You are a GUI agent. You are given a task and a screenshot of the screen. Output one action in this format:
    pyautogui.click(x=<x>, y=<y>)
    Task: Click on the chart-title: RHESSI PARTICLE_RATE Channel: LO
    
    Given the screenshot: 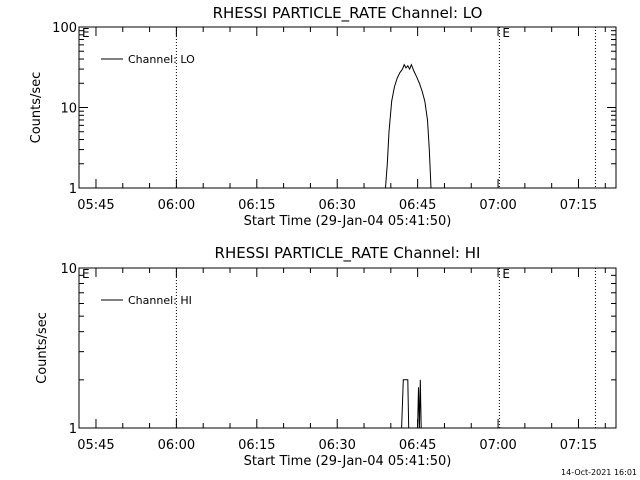 What is the action you would take?
    pyautogui.click(x=348, y=13)
    